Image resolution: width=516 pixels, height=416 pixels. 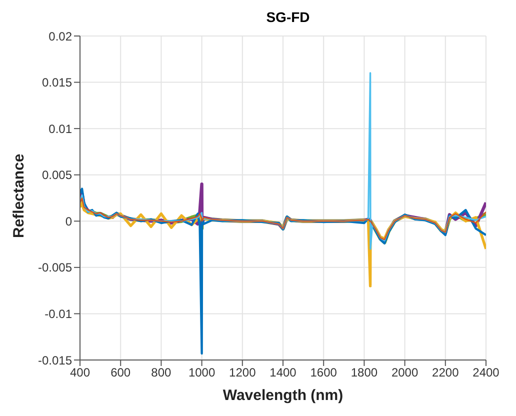 I want to click on y-tick-label: 0.015, so click(x=57, y=83).